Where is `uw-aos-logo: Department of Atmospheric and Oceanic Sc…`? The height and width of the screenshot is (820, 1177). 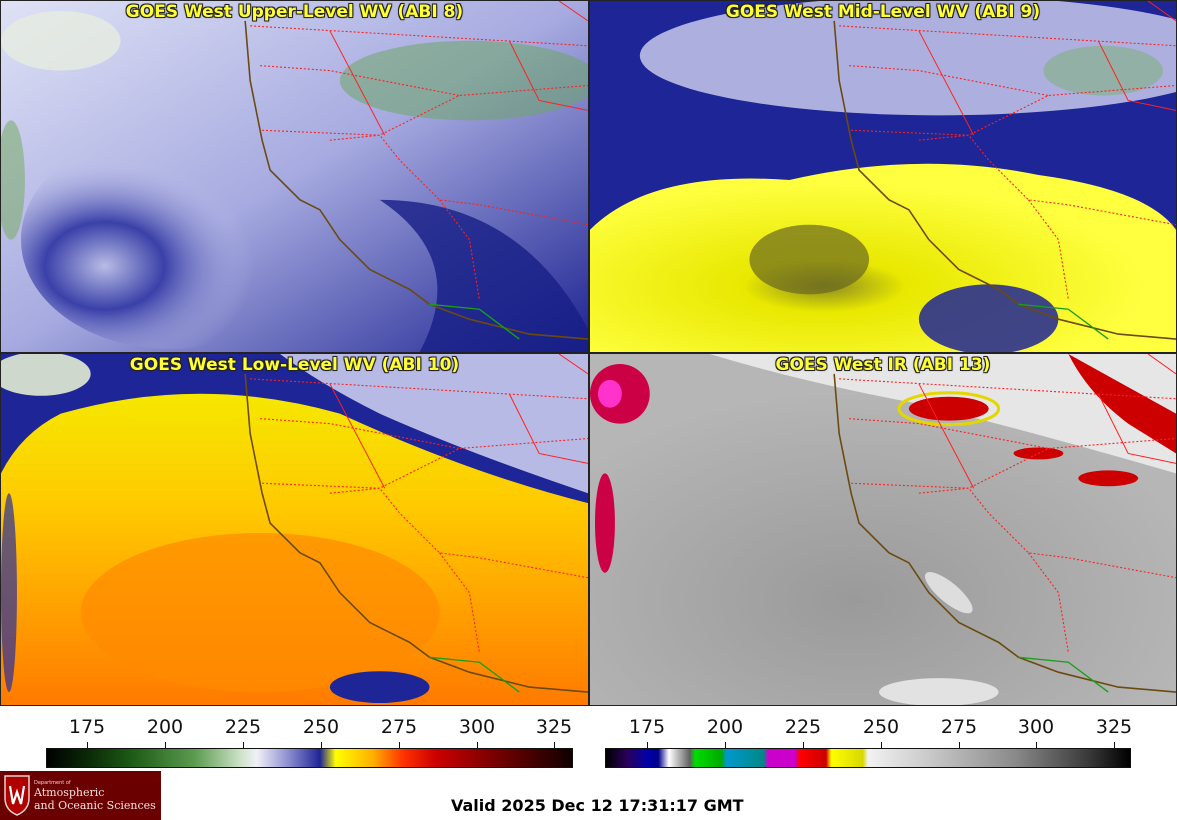 uw-aos-logo: Department of Atmospheric and Oceanic Sc… is located at coordinates (80, 795).